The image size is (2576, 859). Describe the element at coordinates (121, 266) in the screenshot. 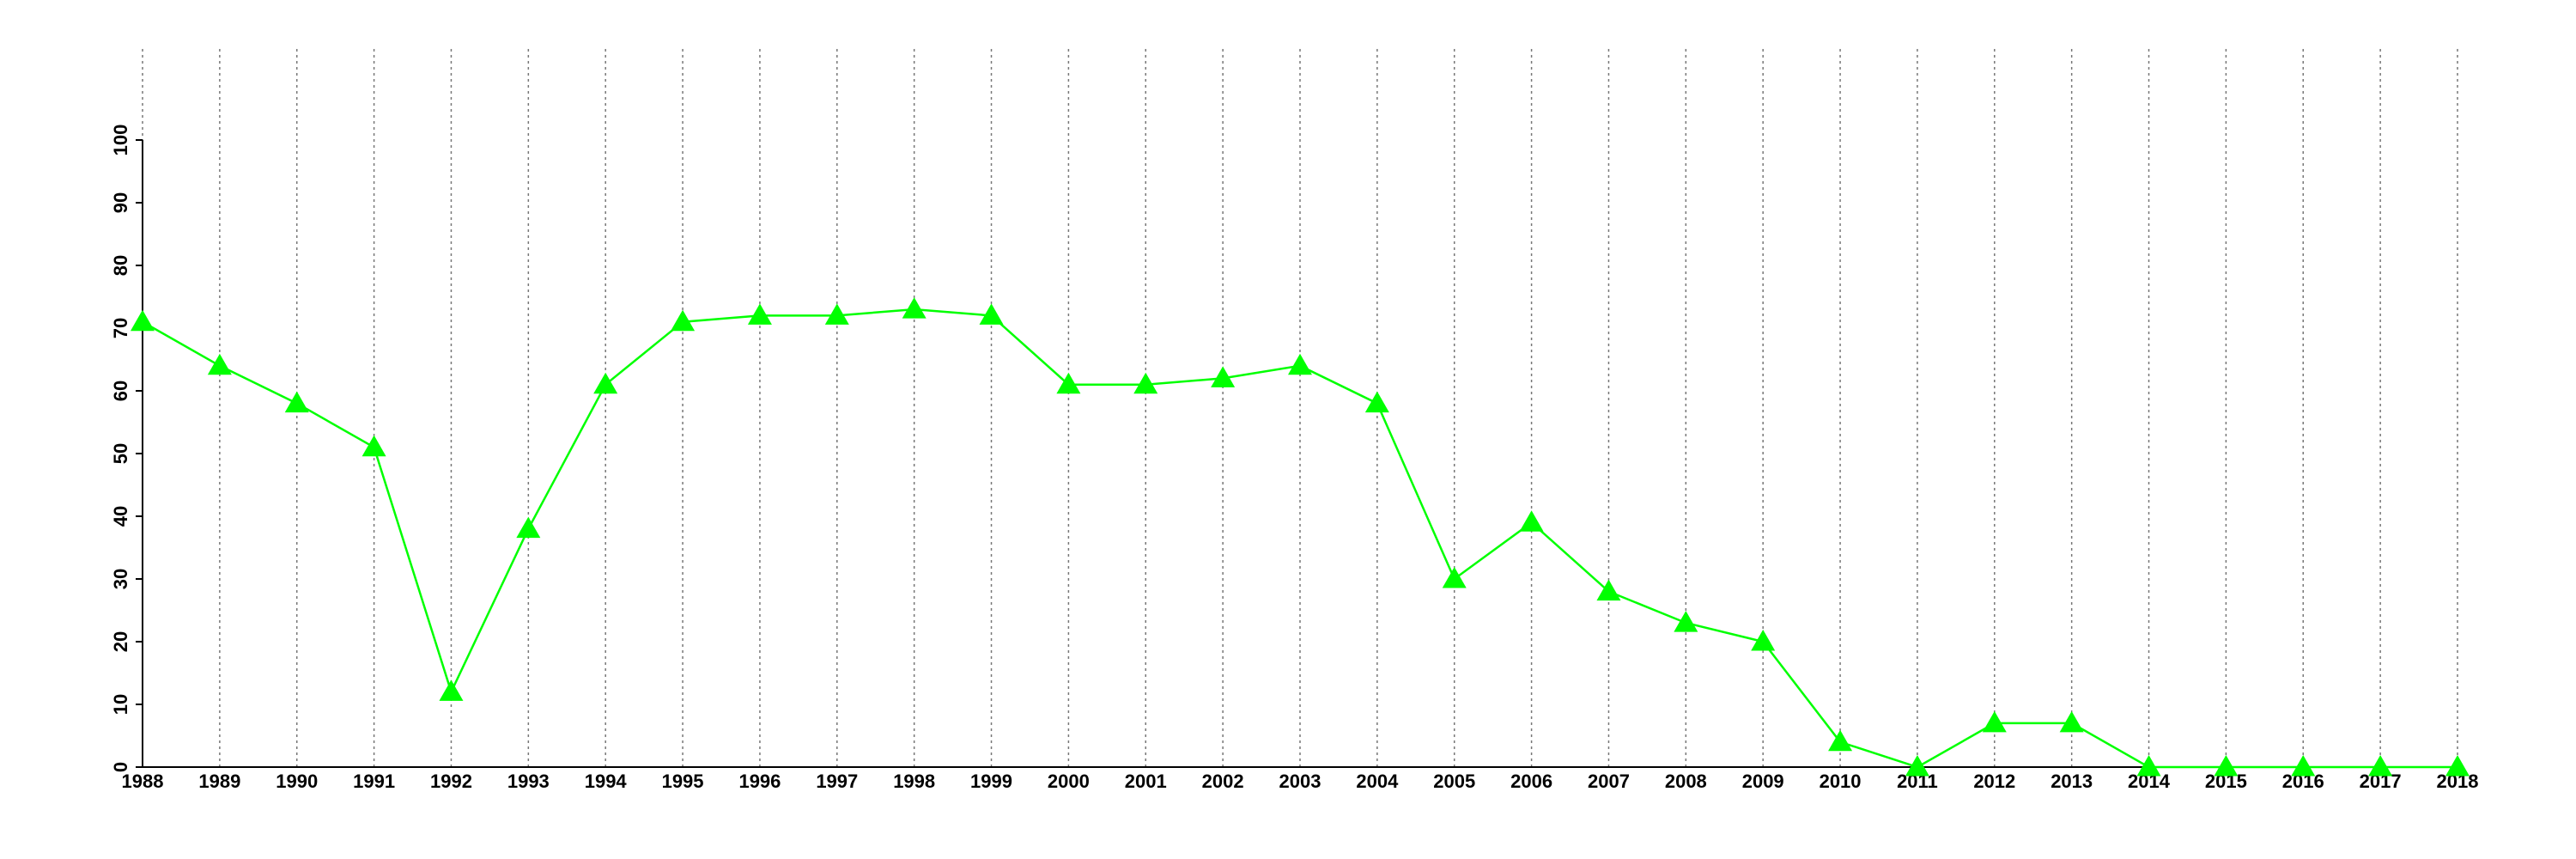

I see `y-tick-label: 80` at that location.